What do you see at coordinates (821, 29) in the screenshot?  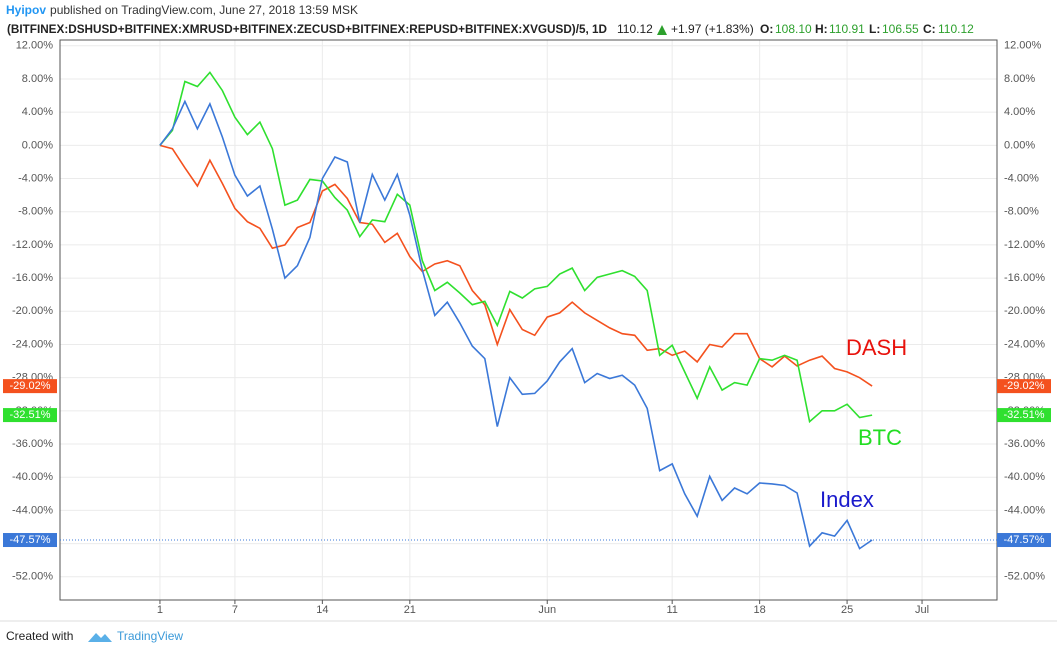 I see `ohlc-label: H:` at bounding box center [821, 29].